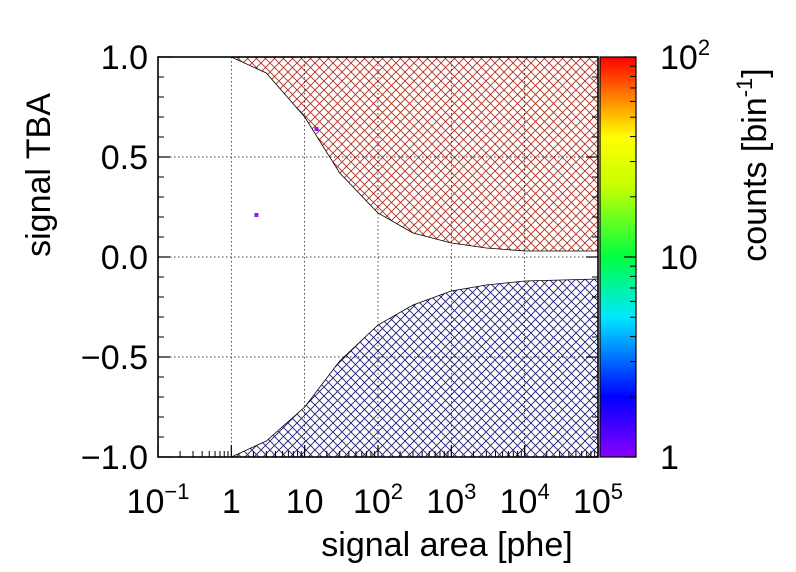 Image resolution: width=796 pixels, height=572 pixels. I want to click on colorbar-label-close: ], so click(755, 72).